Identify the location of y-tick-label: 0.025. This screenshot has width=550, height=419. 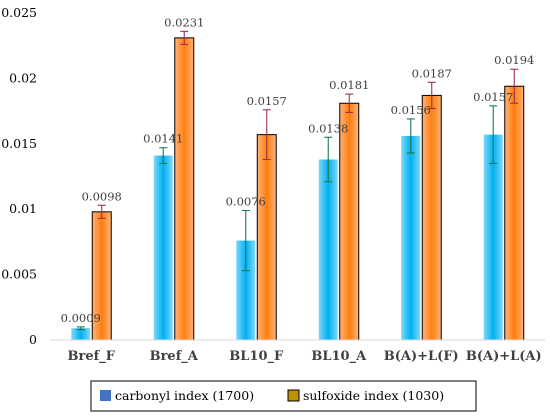
(19, 12).